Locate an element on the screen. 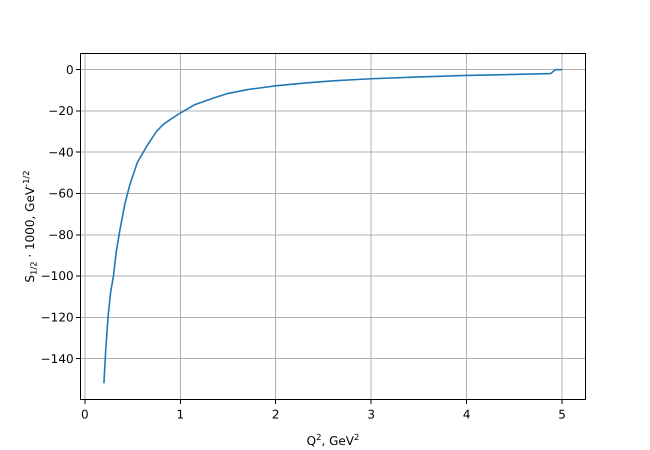  x-tick-label: 1 is located at coordinates (180, 414).